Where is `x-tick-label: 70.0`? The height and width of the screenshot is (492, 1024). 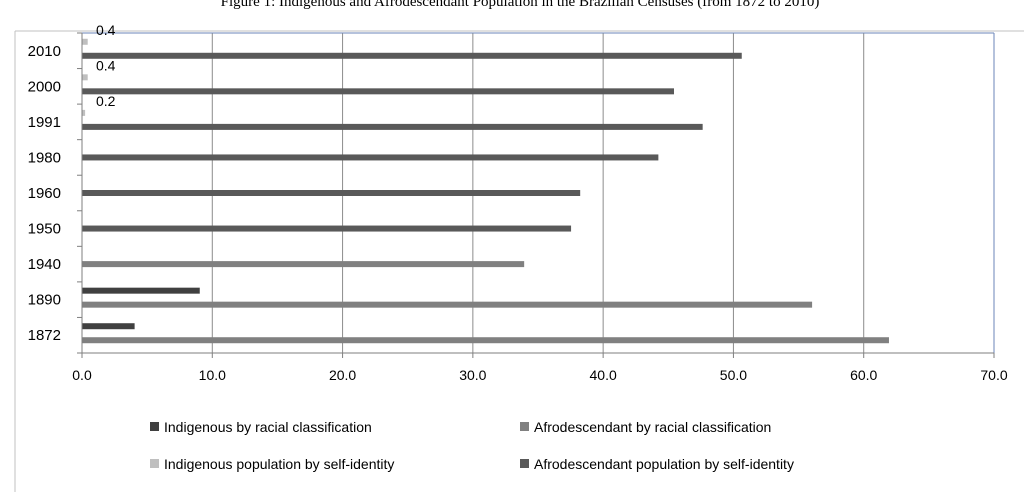
x-tick-label: 70.0 is located at coordinates (993, 375).